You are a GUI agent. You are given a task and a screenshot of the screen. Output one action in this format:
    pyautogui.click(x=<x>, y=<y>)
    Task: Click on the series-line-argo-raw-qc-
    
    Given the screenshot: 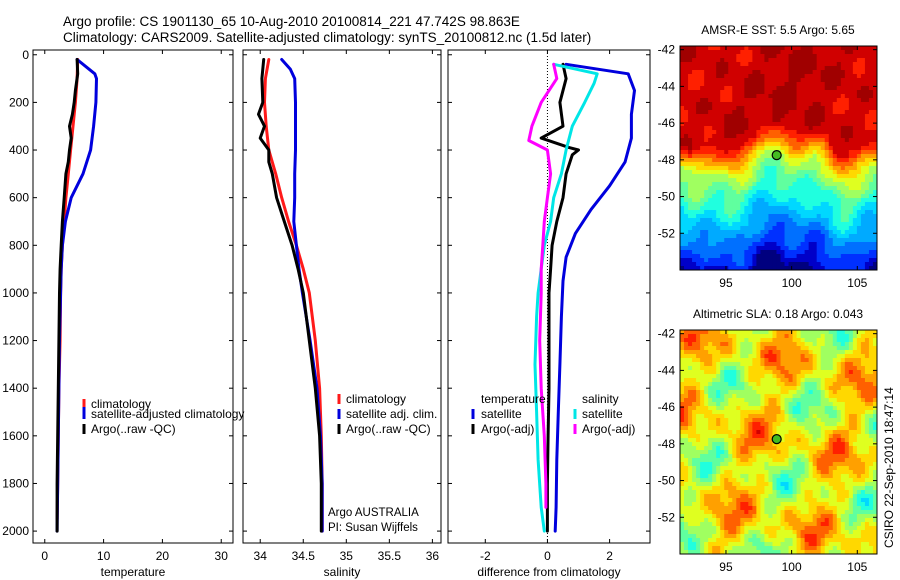 What is the action you would take?
    pyautogui.click(x=67, y=295)
    